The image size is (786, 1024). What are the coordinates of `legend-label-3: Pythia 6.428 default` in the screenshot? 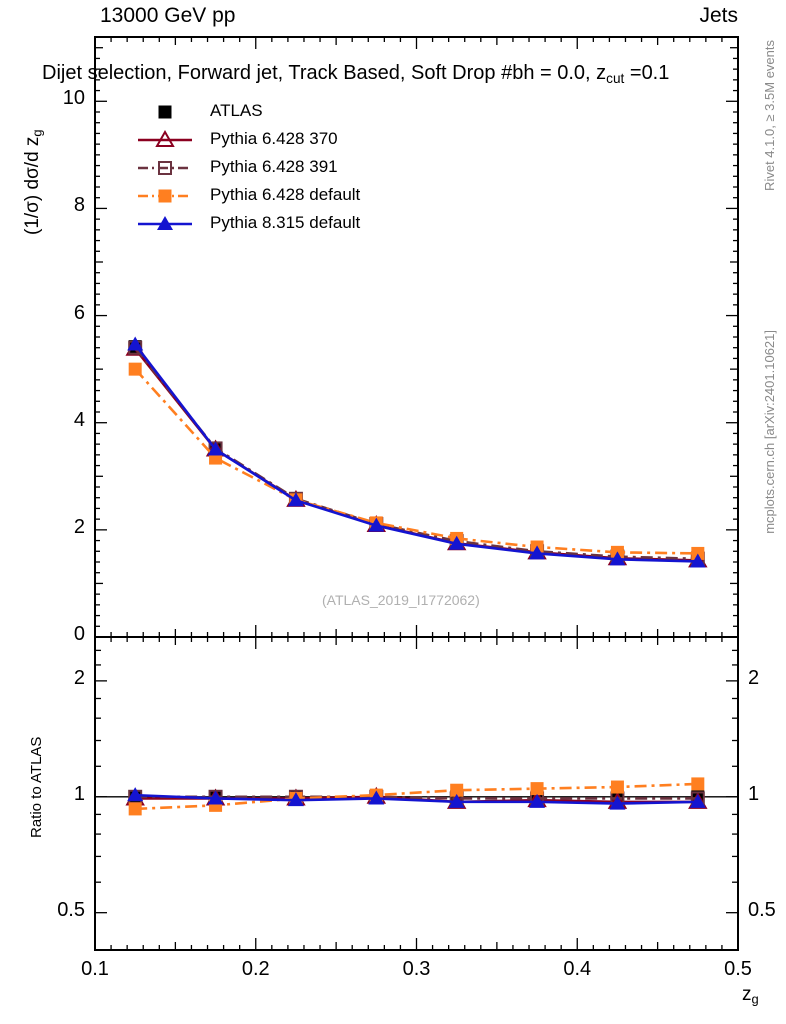 It's located at (285, 194).